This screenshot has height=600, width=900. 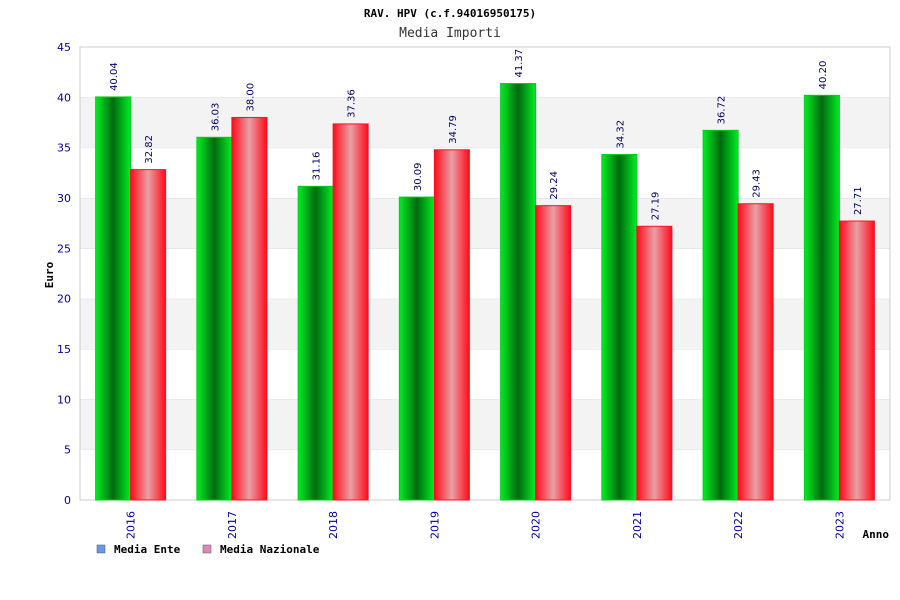 I want to click on x-tick-label: 2016, so click(x=131, y=525).